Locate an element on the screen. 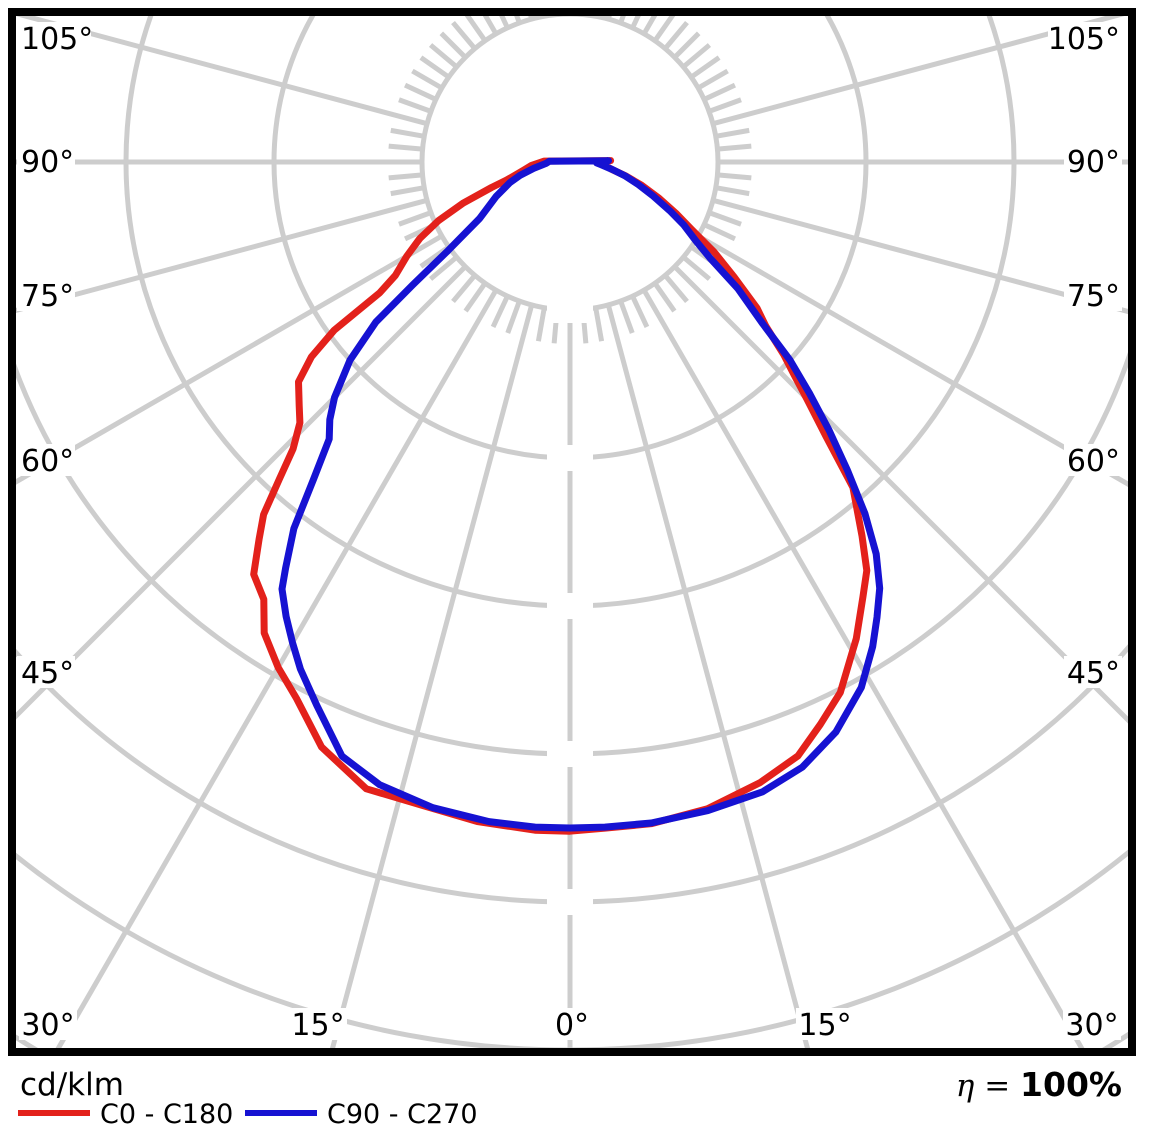 The width and height of the screenshot is (1164, 1140). efficiency-label: η = 100% is located at coordinates (1039, 1084).